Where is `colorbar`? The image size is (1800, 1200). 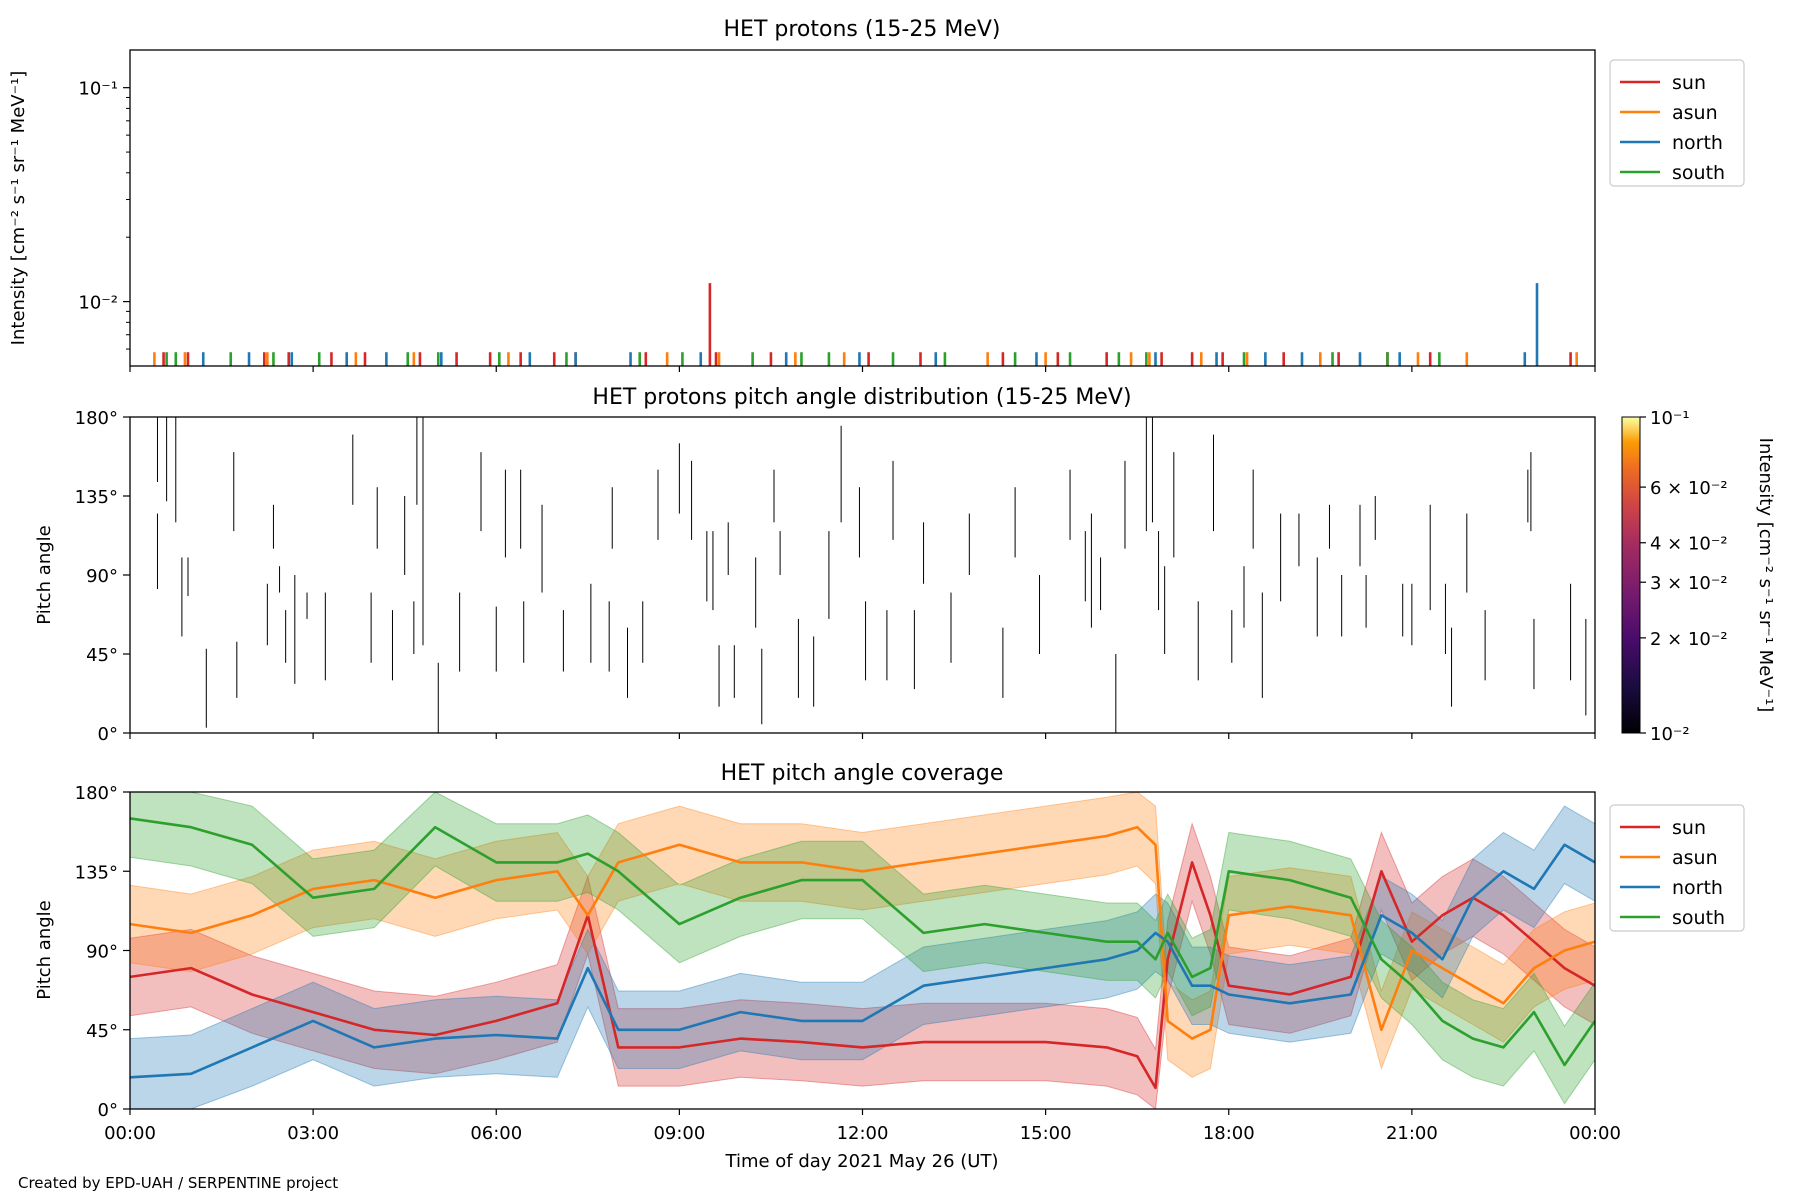 colorbar is located at coordinates (1631, 575).